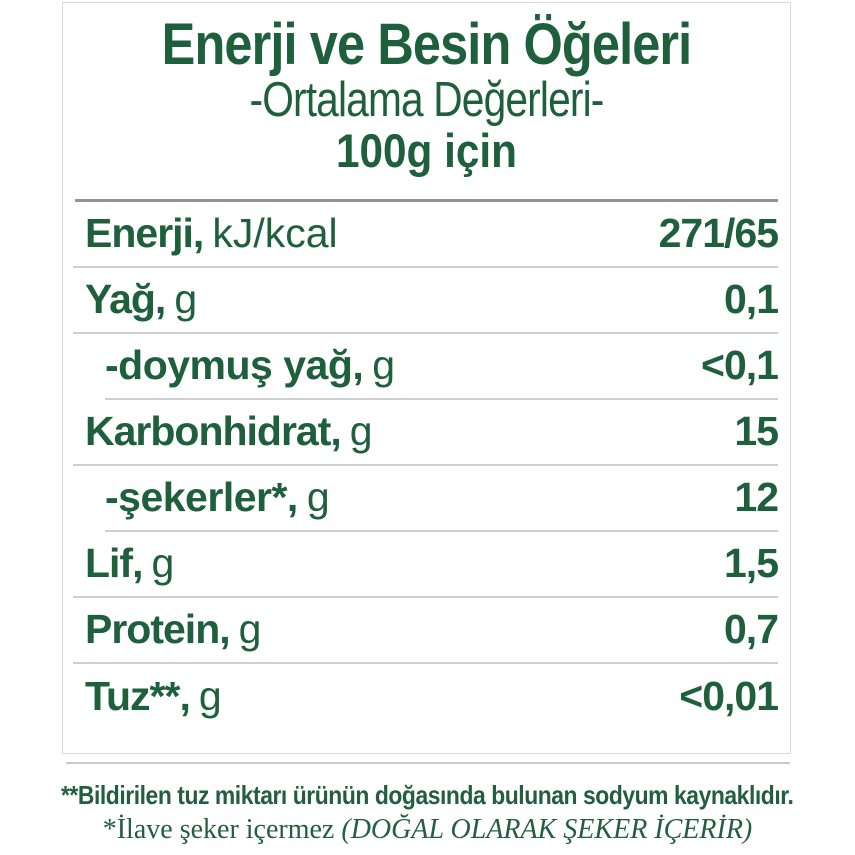 The image size is (855, 855). What do you see at coordinates (114, 563) in the screenshot?
I see `nutrient-name: Lif,` at bounding box center [114, 563].